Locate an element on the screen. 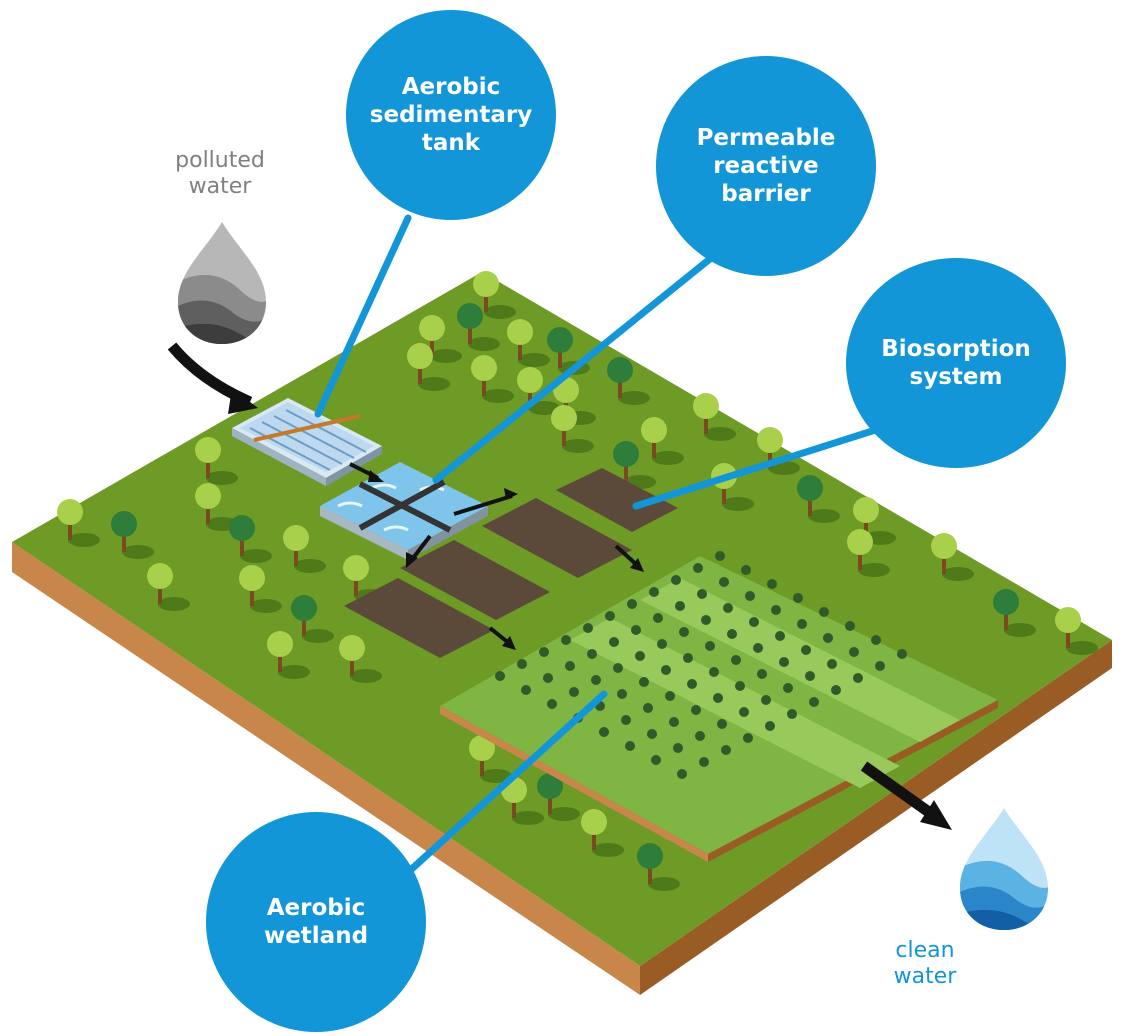 This screenshot has height=1036, width=1123. clean-water-line-2: water is located at coordinates (925, 977).